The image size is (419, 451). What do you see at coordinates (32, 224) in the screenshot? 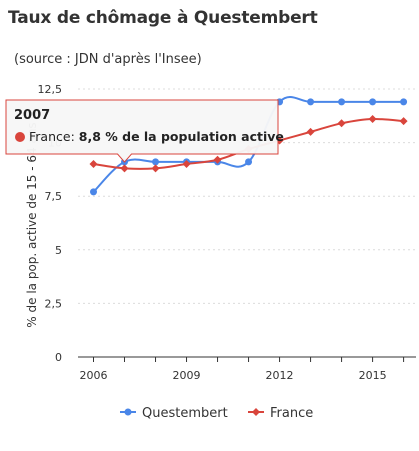
I see `y-axis-label: % de la pop. active de 15 - 64 ans` at bounding box center [32, 224].